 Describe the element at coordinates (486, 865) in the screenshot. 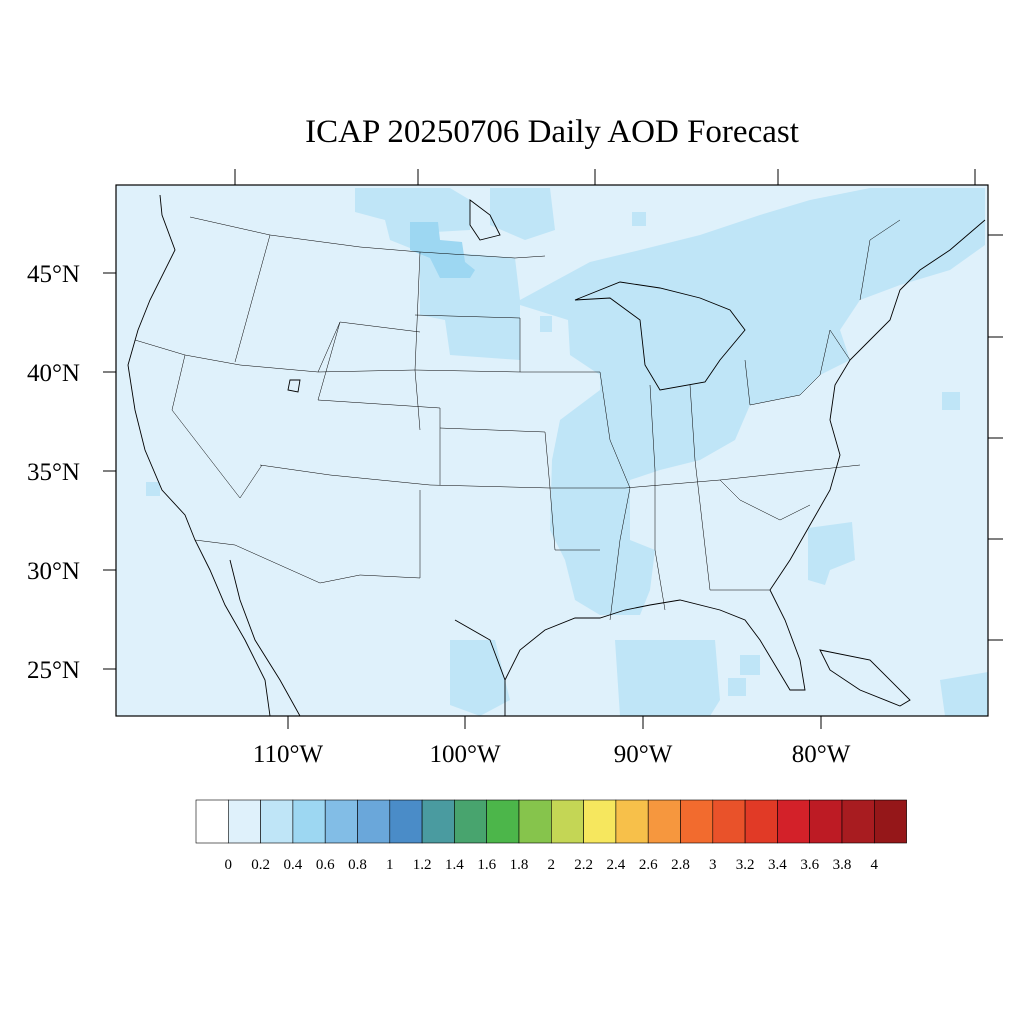

I see `colorbar-label: 1.6` at that location.